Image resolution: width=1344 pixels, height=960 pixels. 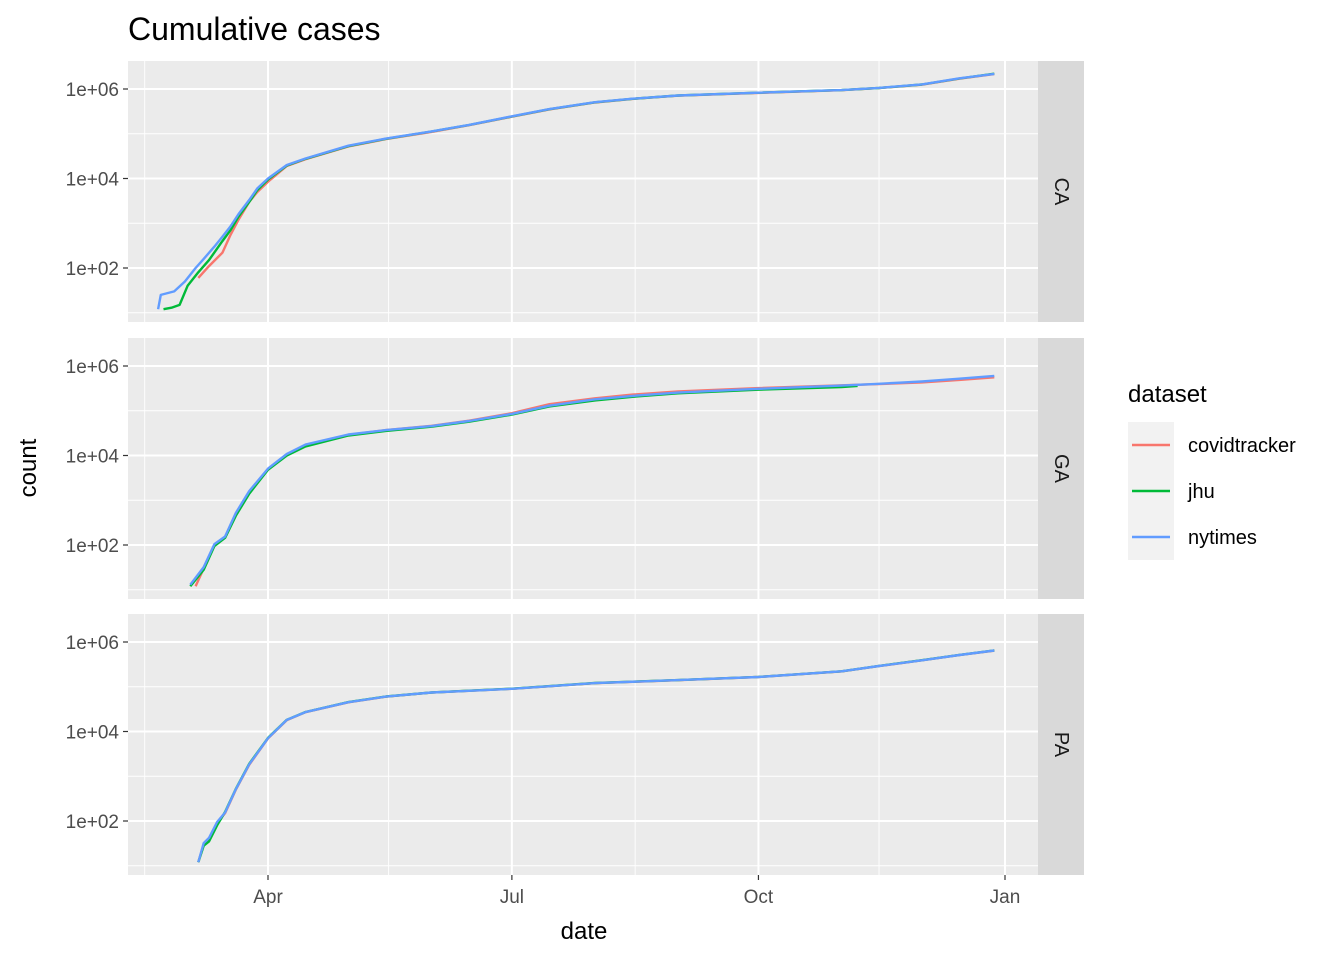 What do you see at coordinates (512, 897) in the screenshot?
I see `x-tick-label: Jul` at bounding box center [512, 897].